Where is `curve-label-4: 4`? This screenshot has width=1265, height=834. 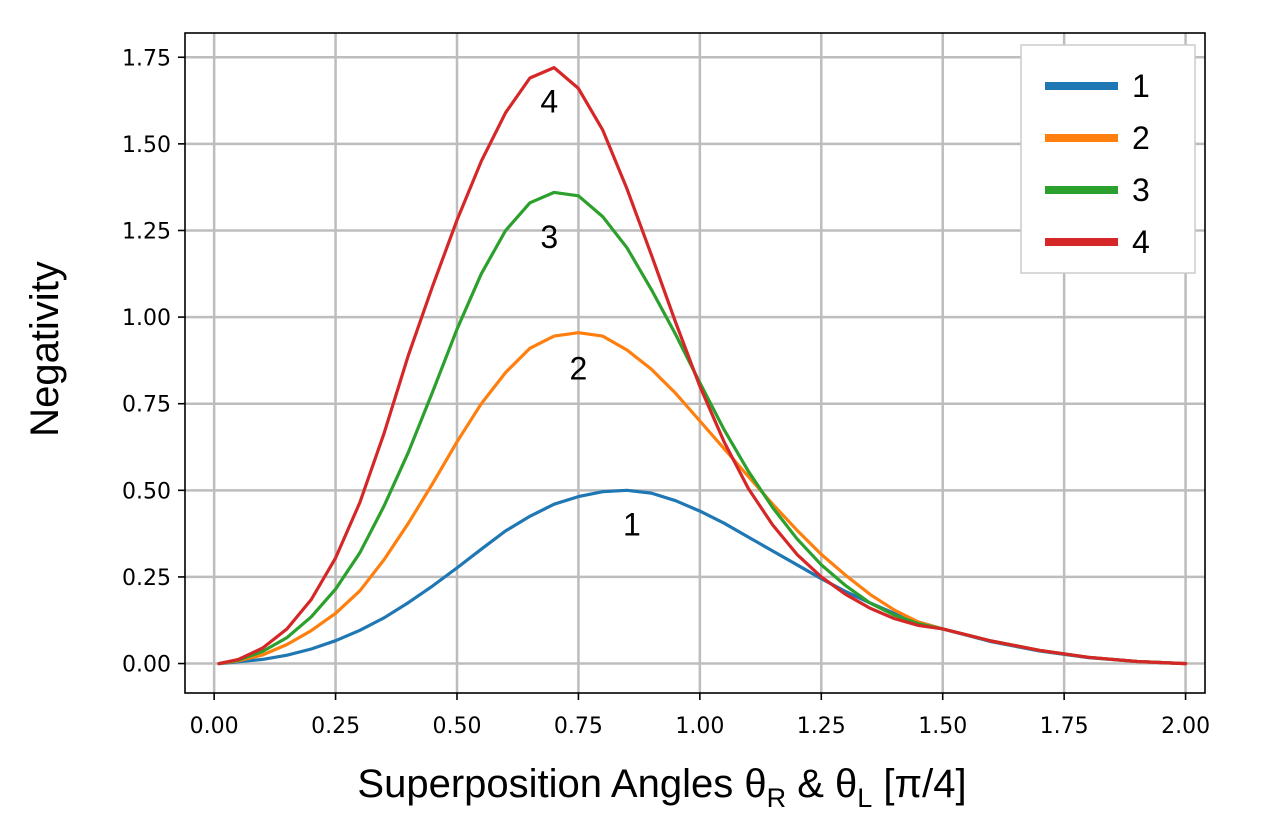 curve-label-4: 4 is located at coordinates (549, 102).